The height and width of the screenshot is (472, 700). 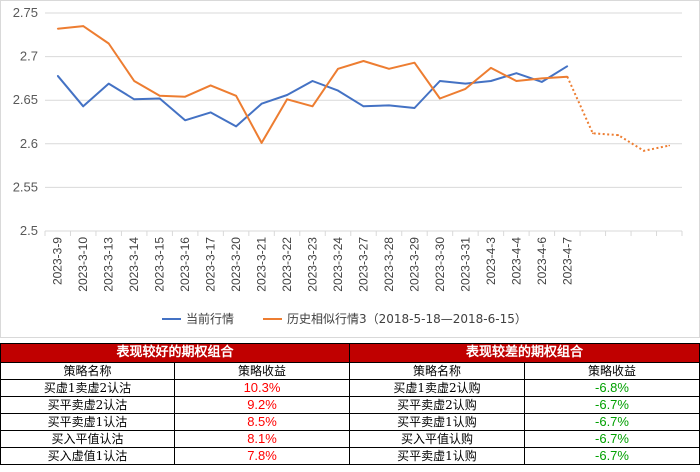 I want to click on x-tick-label: 2023-4-4, so click(x=516, y=261).